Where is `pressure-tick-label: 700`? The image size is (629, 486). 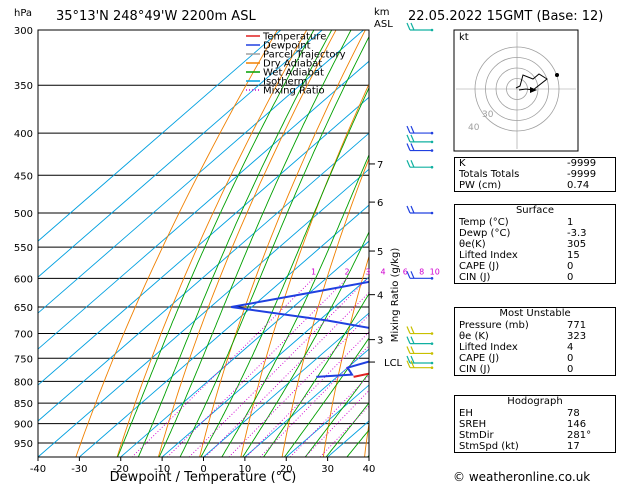 pressure-tick-label: 700 is located at coordinates (23, 335).